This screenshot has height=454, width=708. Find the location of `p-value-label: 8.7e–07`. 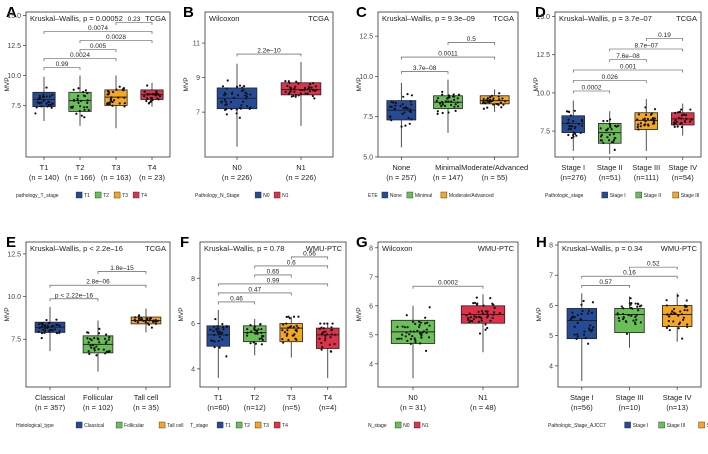

p-value-label: 8.7e–07 is located at coordinates (647, 46).